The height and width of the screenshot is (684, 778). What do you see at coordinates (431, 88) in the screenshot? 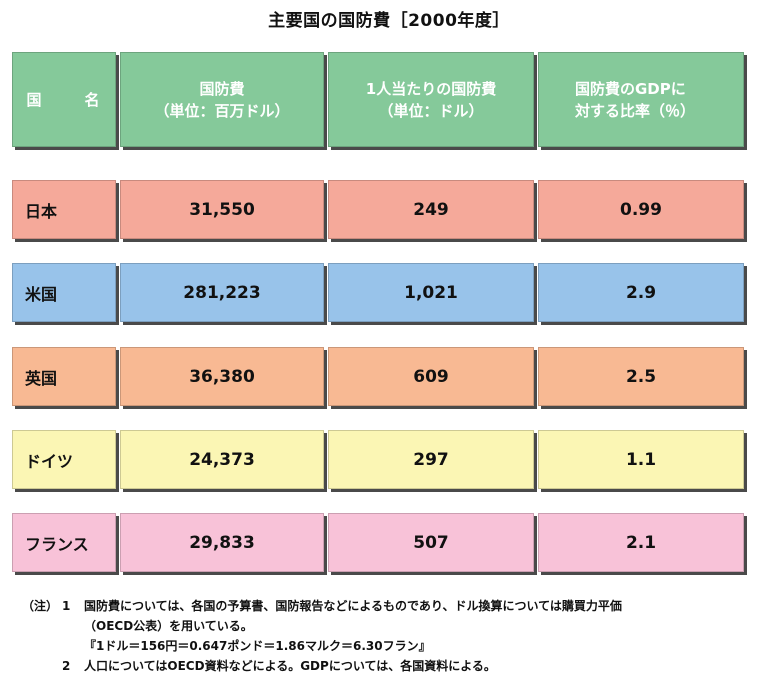
I see `header-per-capita-label: 1人当たりの国防費` at bounding box center [431, 88].